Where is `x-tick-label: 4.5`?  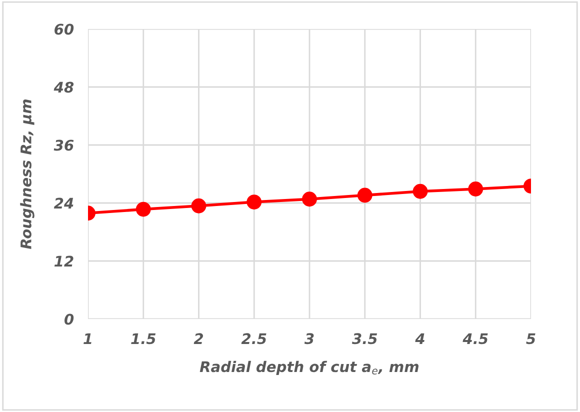 x-tick-label: 4.5 is located at coordinates (475, 338).